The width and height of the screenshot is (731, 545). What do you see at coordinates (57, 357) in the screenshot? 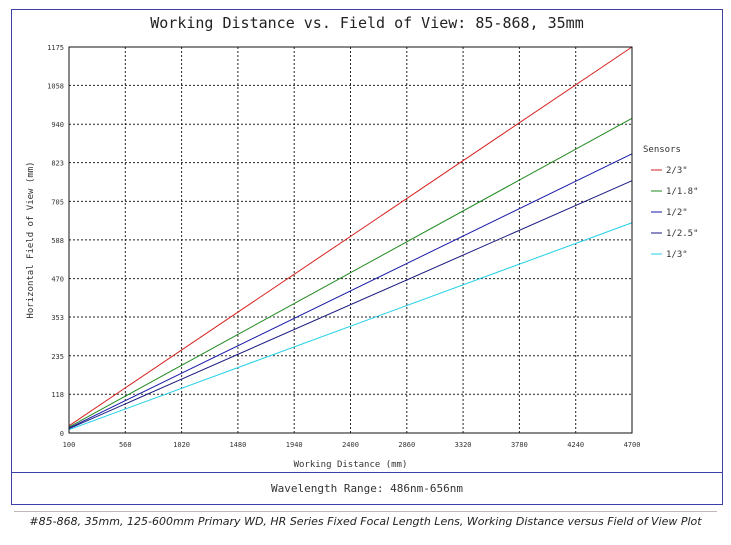
I see `y-tick-label: 235` at bounding box center [57, 357].